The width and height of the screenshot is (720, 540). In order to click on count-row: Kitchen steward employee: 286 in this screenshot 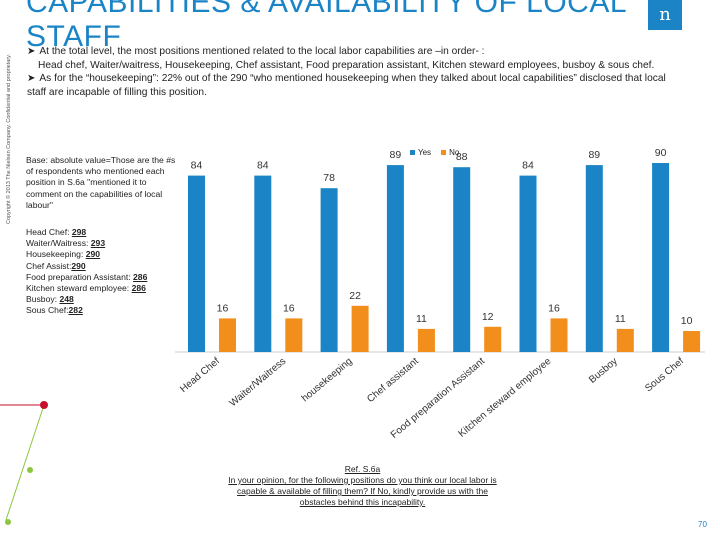, I will do `click(101, 288)`.